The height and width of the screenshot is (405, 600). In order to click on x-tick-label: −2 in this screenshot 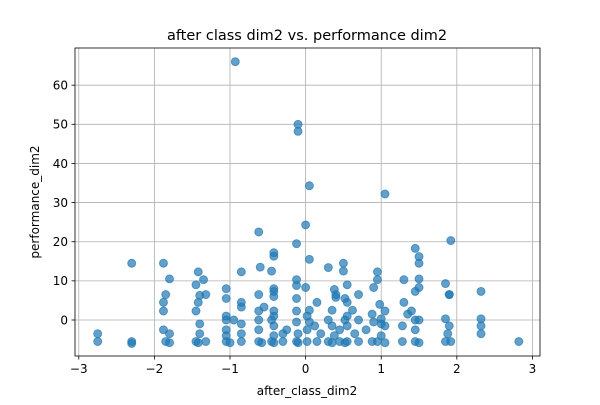, I will do `click(155, 369)`.